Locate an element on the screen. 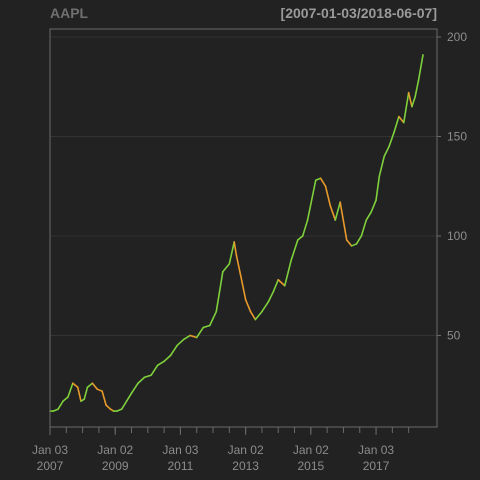  y-tick-label: 150 is located at coordinates (457, 136).